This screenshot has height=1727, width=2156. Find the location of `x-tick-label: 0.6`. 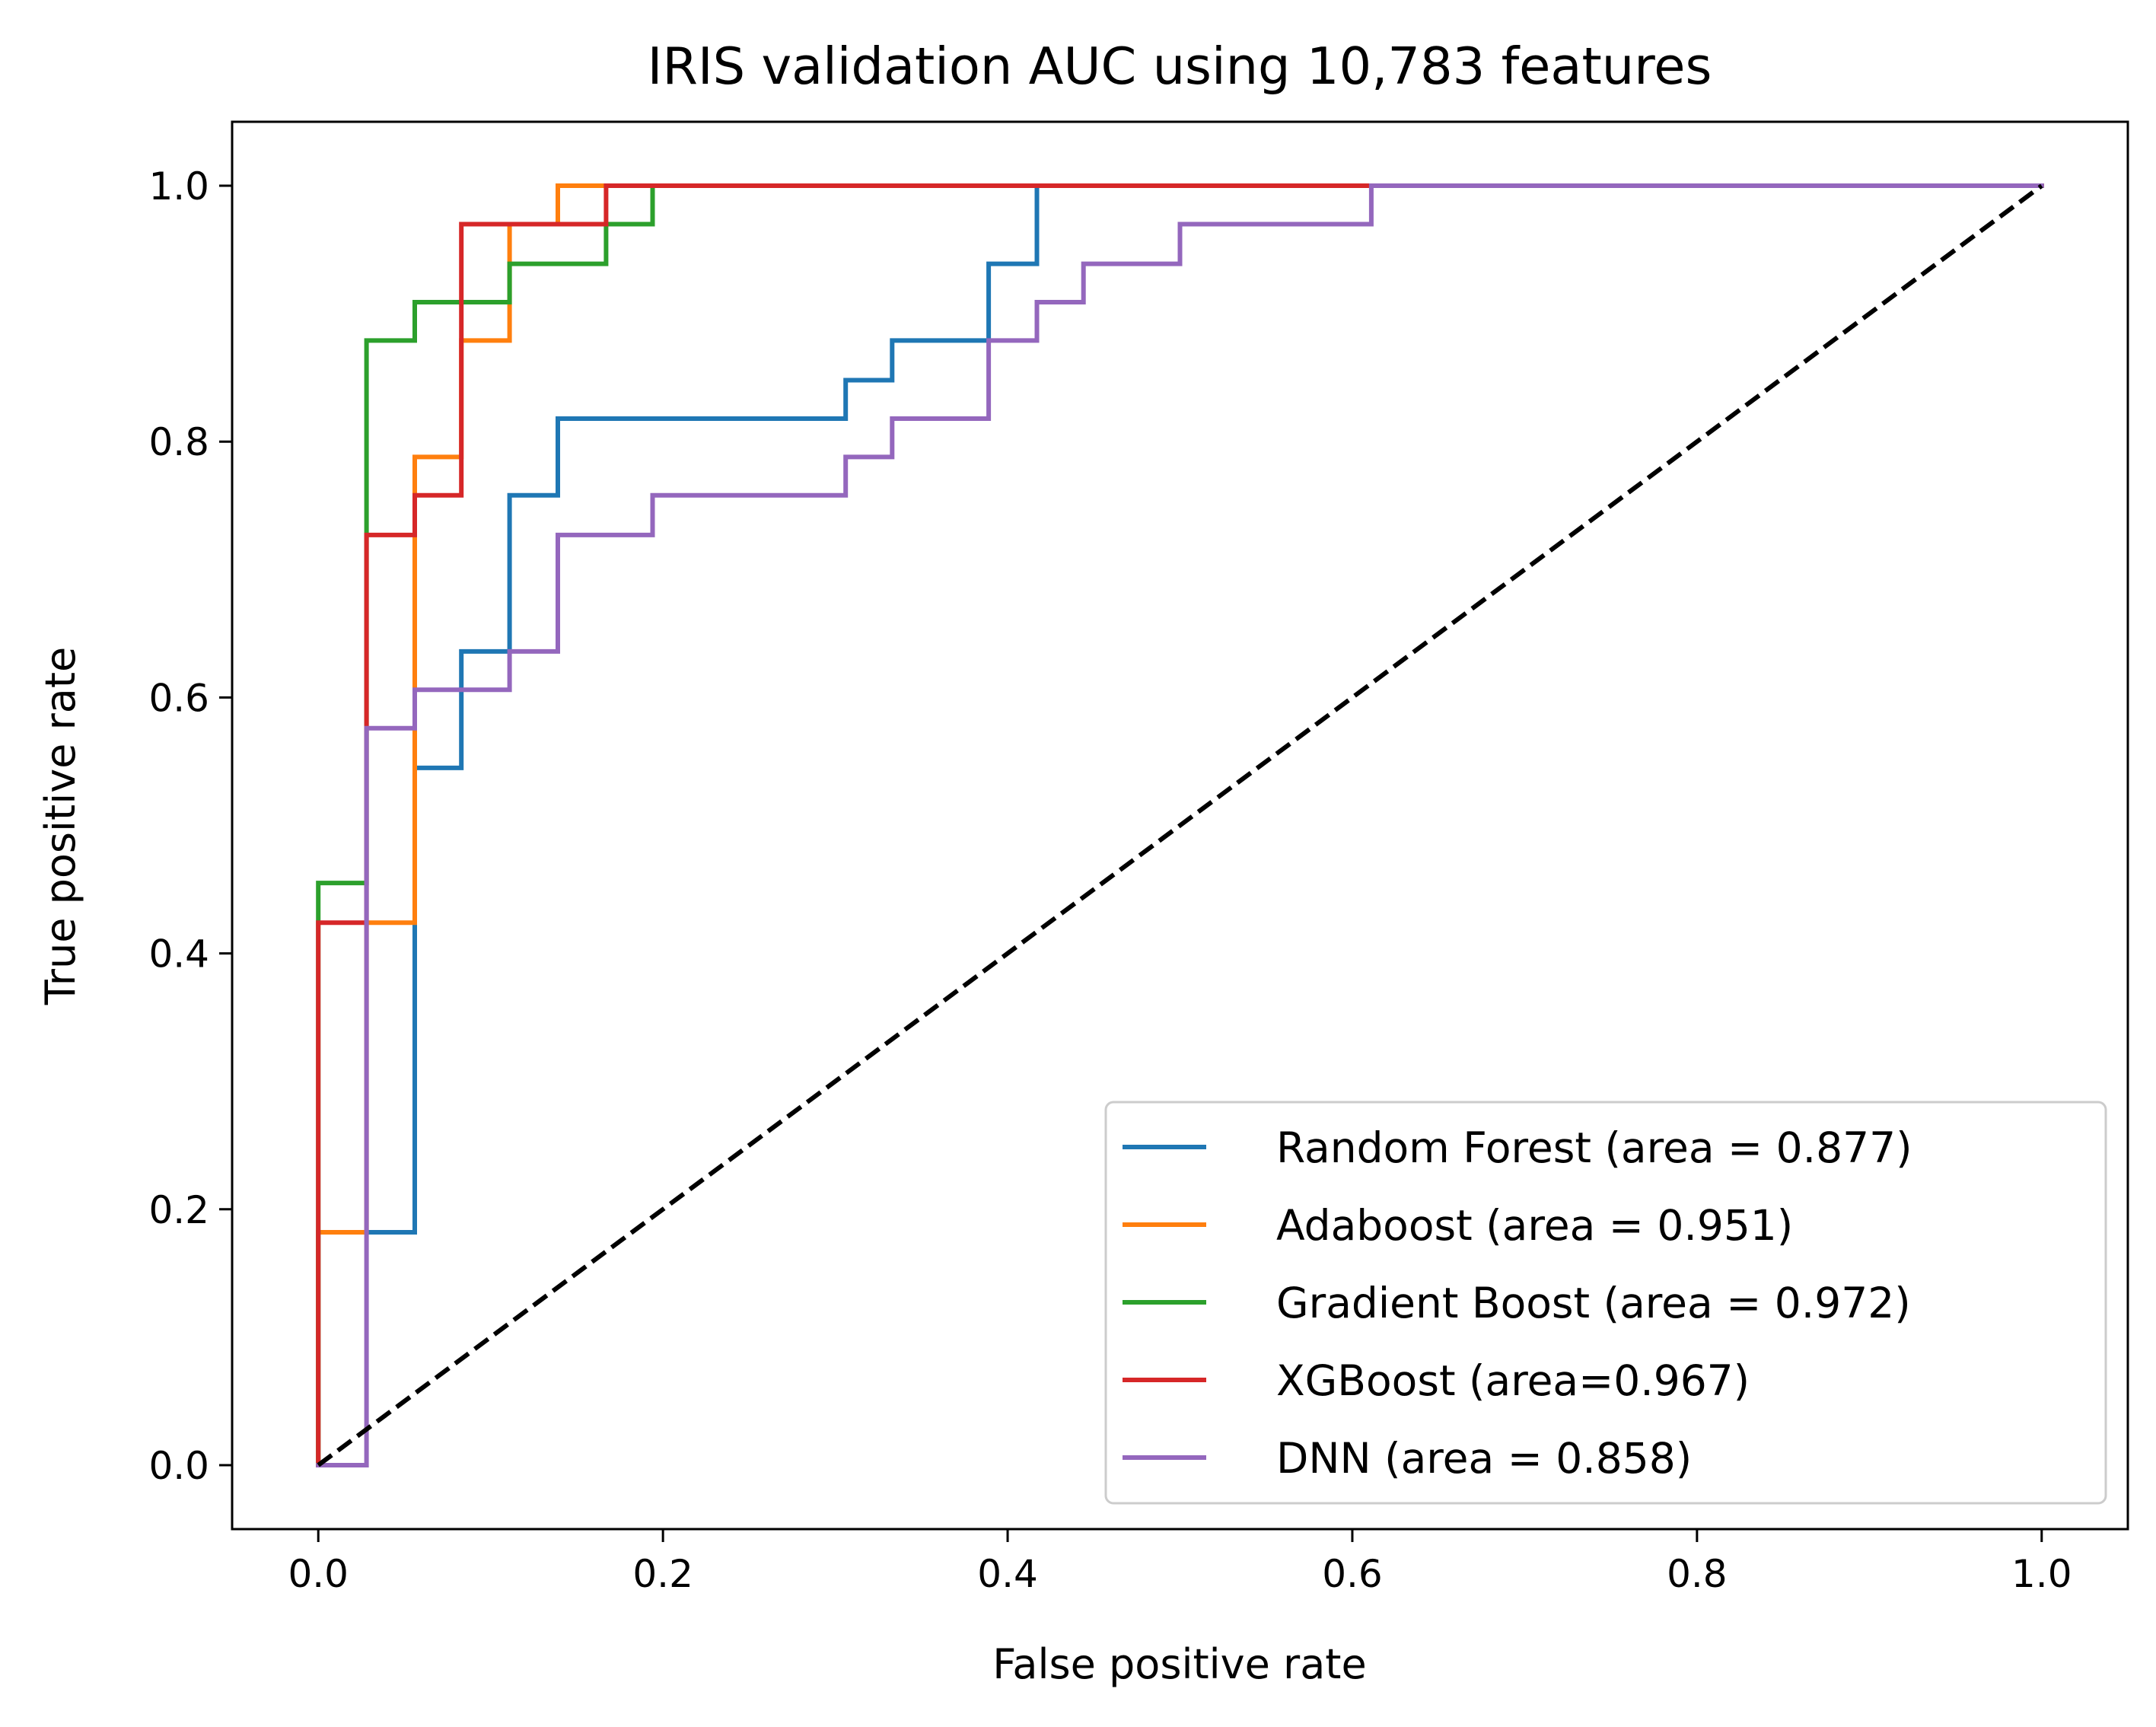

x-tick-label: 0.6 is located at coordinates (1352, 1574).